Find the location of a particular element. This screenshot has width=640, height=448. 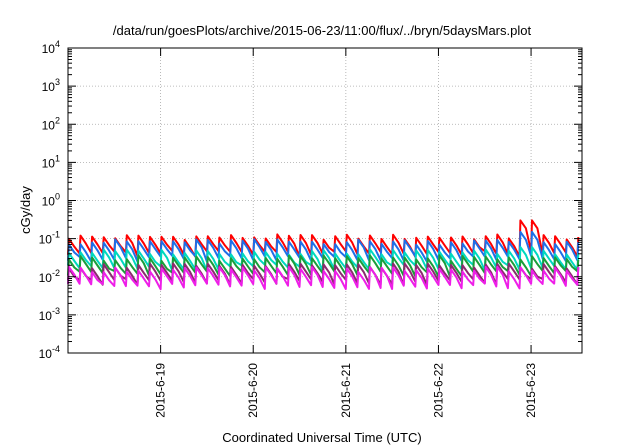

y-tick-label: 10² is located at coordinates (51, 123).